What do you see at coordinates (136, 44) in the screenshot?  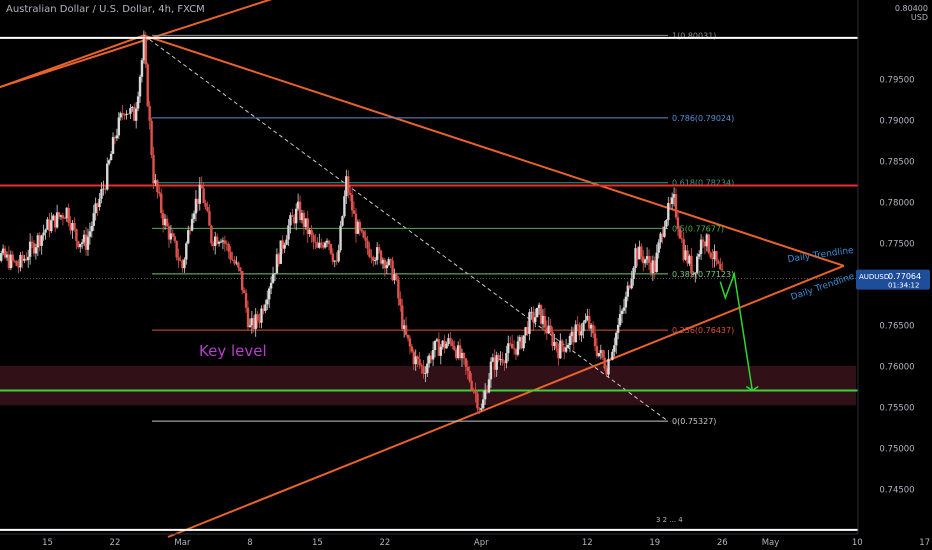 I see `rising-channel-line` at bounding box center [136, 44].